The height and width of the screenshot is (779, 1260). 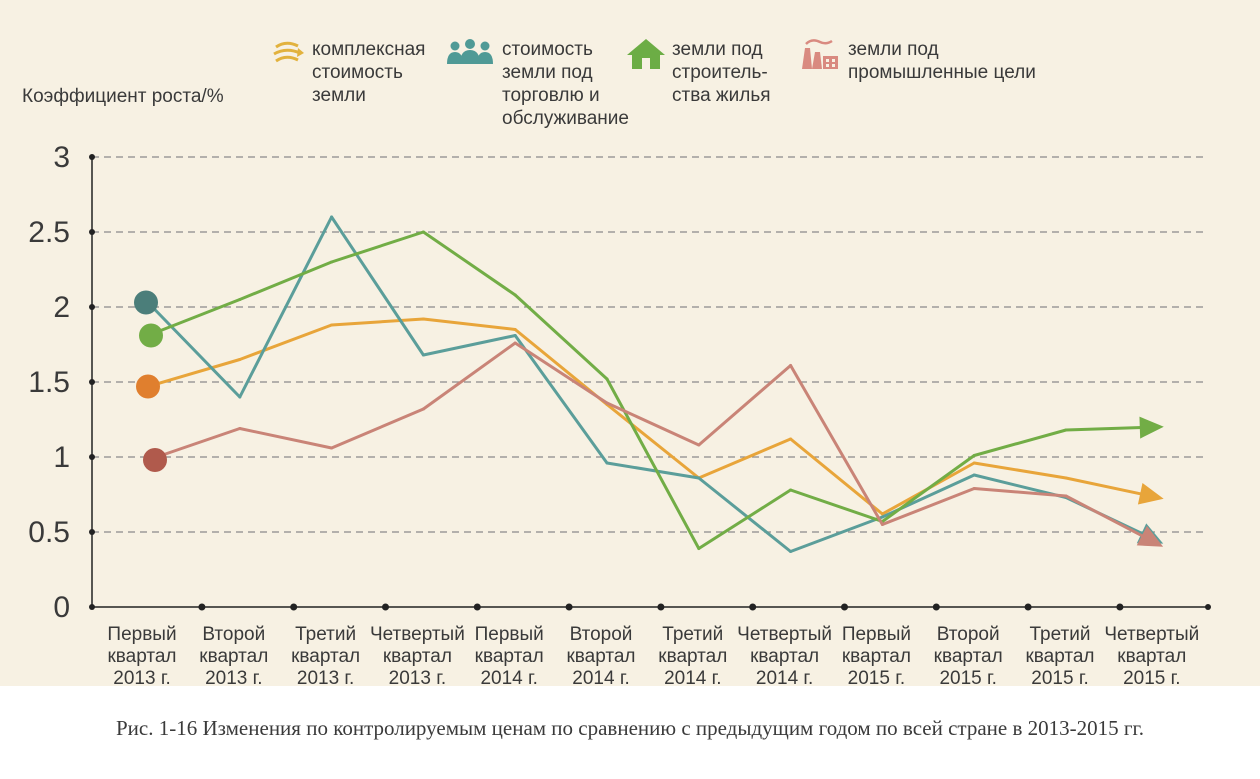 I want to click on legend-item-industry: земли под промышленные цели, so click(x=917, y=61).